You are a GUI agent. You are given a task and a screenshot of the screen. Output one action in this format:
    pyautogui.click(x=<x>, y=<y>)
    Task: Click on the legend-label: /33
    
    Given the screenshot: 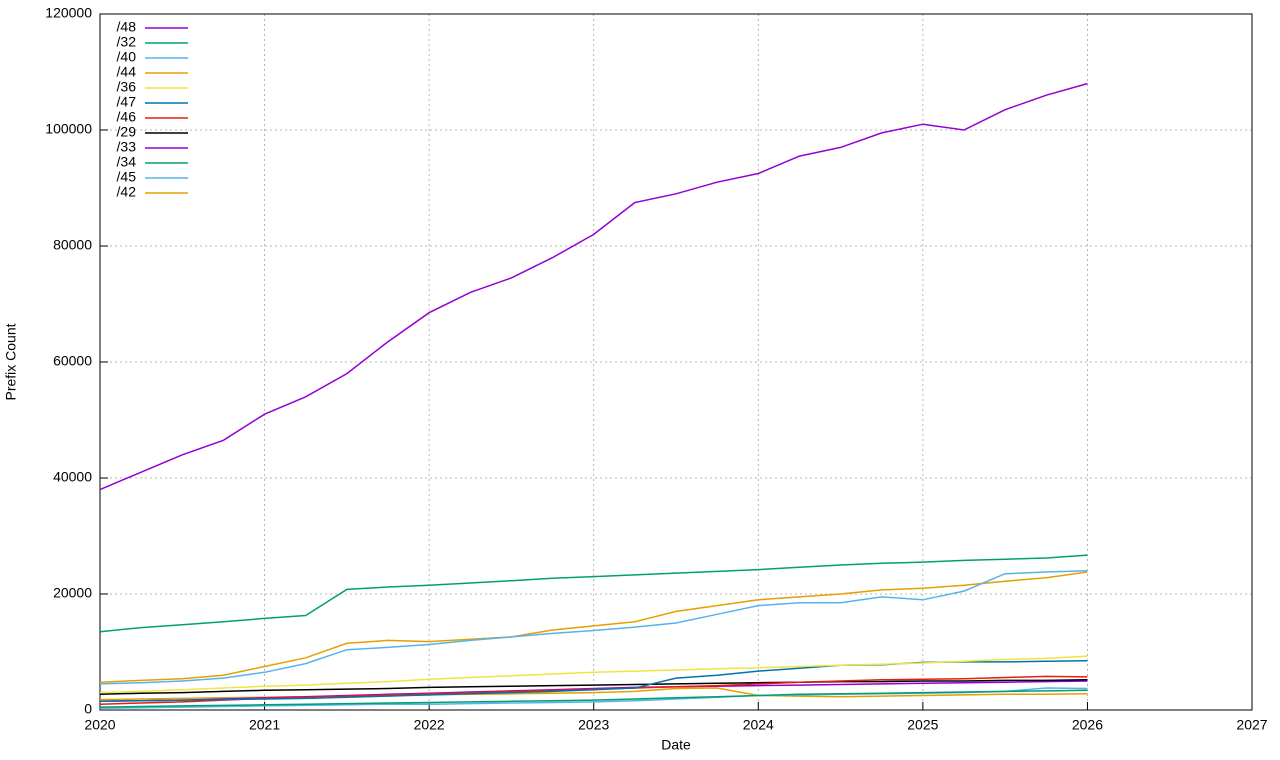 What is the action you would take?
    pyautogui.click(x=127, y=147)
    